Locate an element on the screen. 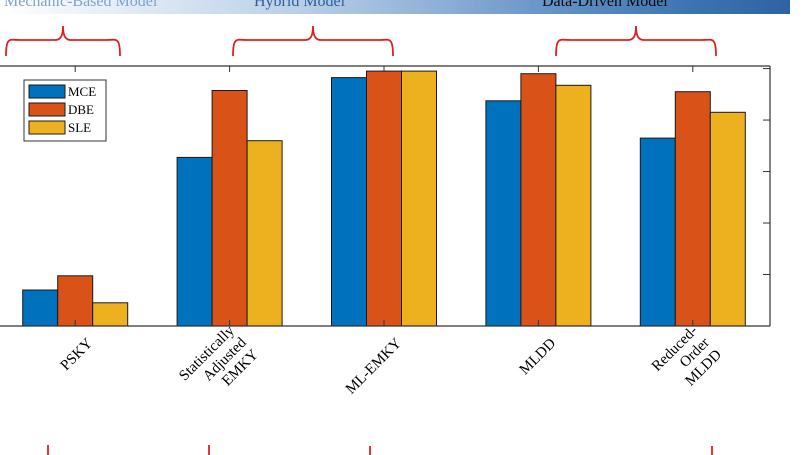 The image size is (808, 455). legend-swatch-sle is located at coordinates (47, 127).